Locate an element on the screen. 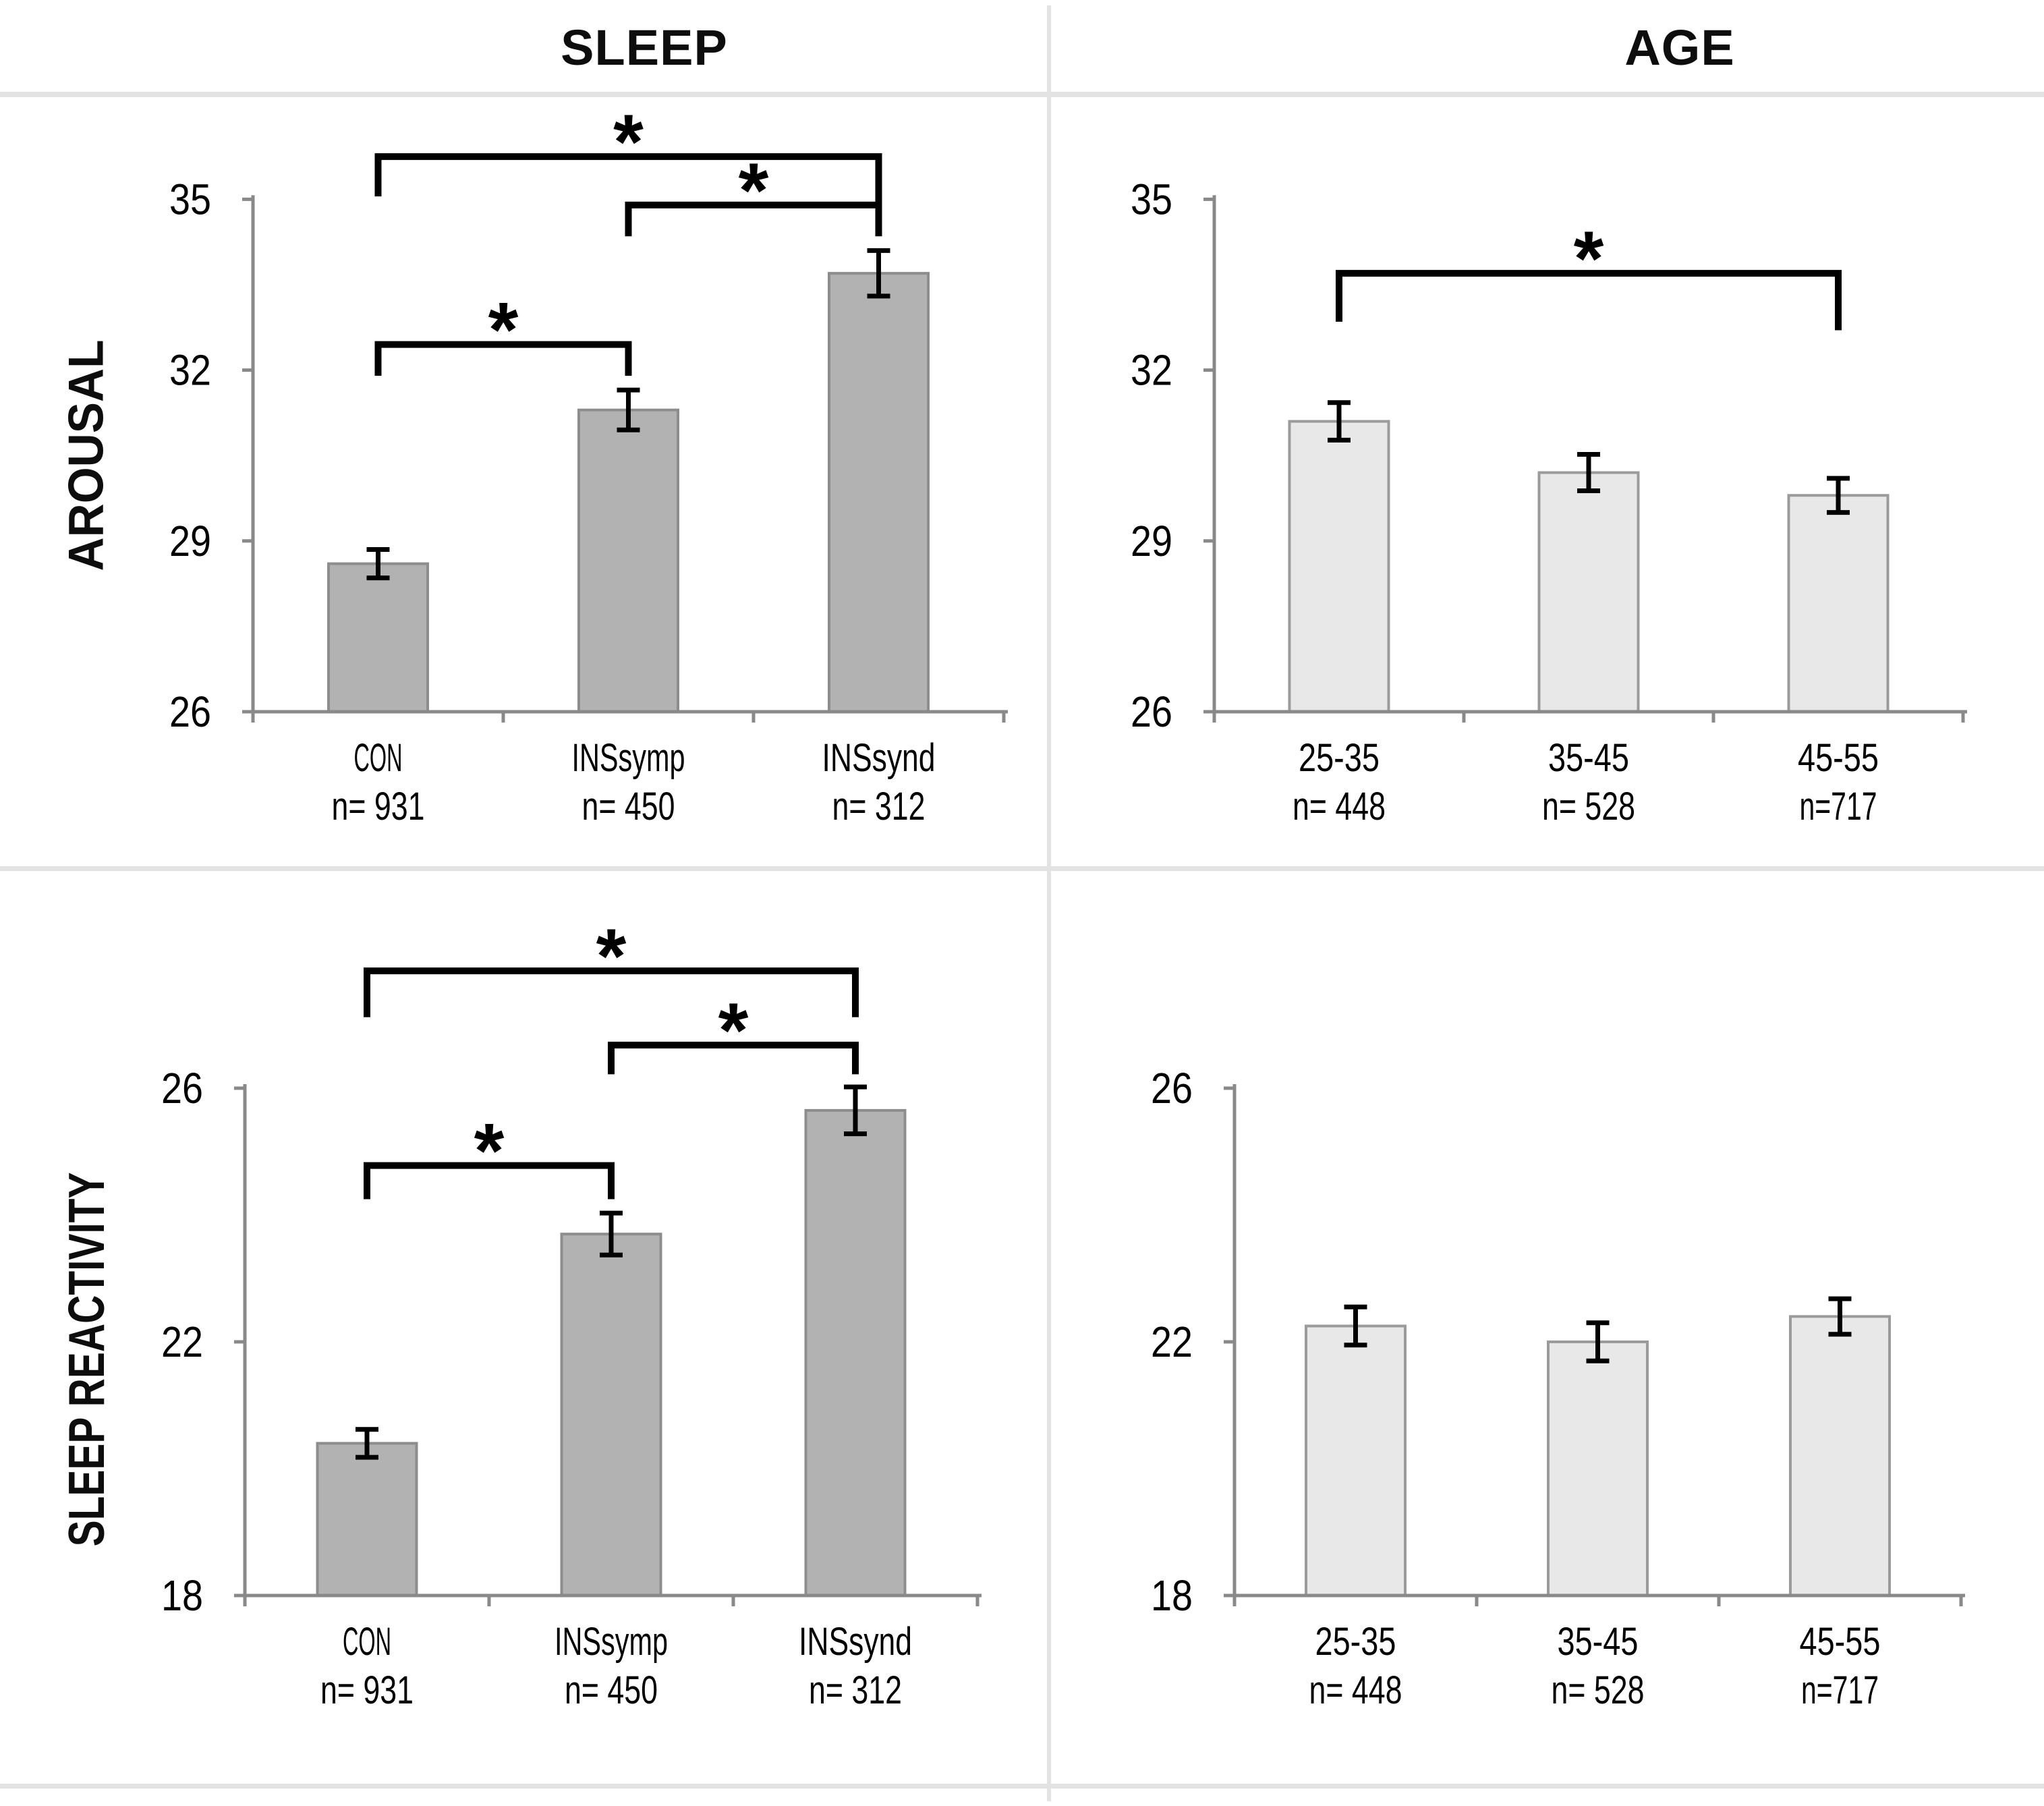 This screenshot has height=1806, width=2044. n-label-age-arousal-2: n=717 is located at coordinates (1838, 806).